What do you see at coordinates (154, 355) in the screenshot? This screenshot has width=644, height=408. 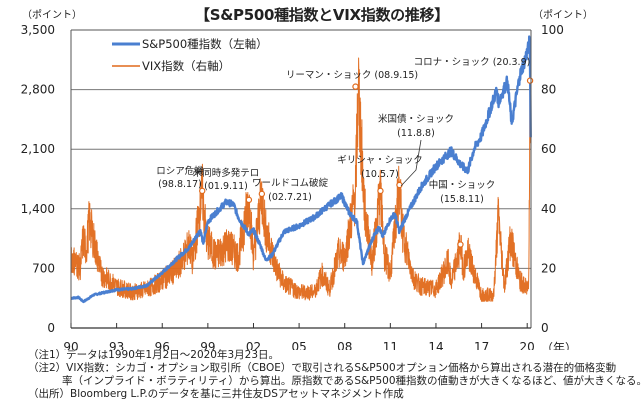 I see `note-1: （注1）データは1990年1月2日～2020年3月23日。` at bounding box center [154, 355].